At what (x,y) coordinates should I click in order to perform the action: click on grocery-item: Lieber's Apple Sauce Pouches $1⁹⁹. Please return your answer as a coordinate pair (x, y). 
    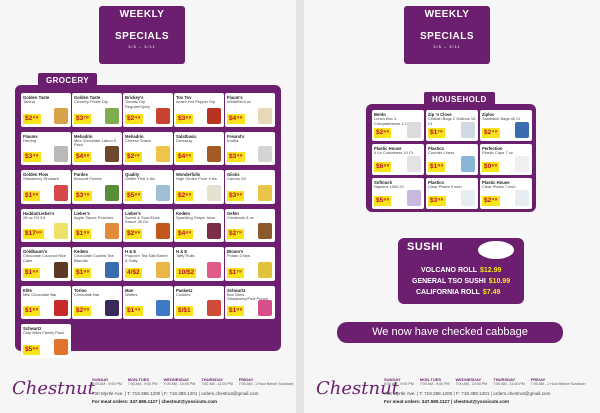
    Looking at the image, I should click on (97, 225).